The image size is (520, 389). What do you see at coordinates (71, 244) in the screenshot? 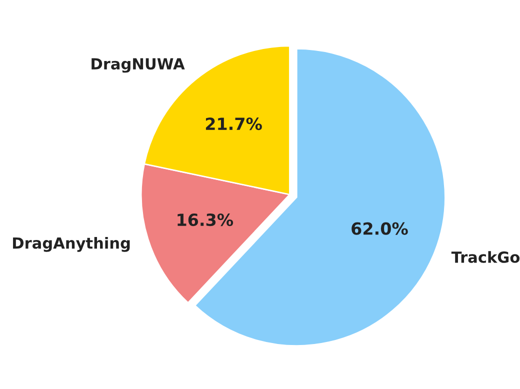
I see `slice-label: DragAnything` at bounding box center [71, 244].